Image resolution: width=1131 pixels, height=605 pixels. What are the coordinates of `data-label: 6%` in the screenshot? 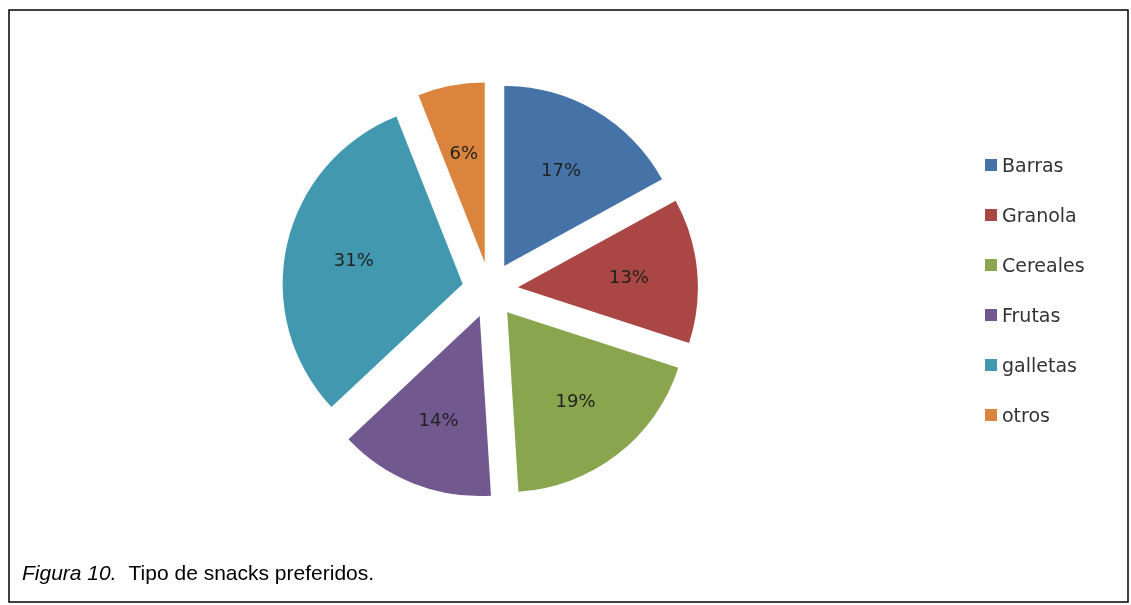 It's located at (464, 153).